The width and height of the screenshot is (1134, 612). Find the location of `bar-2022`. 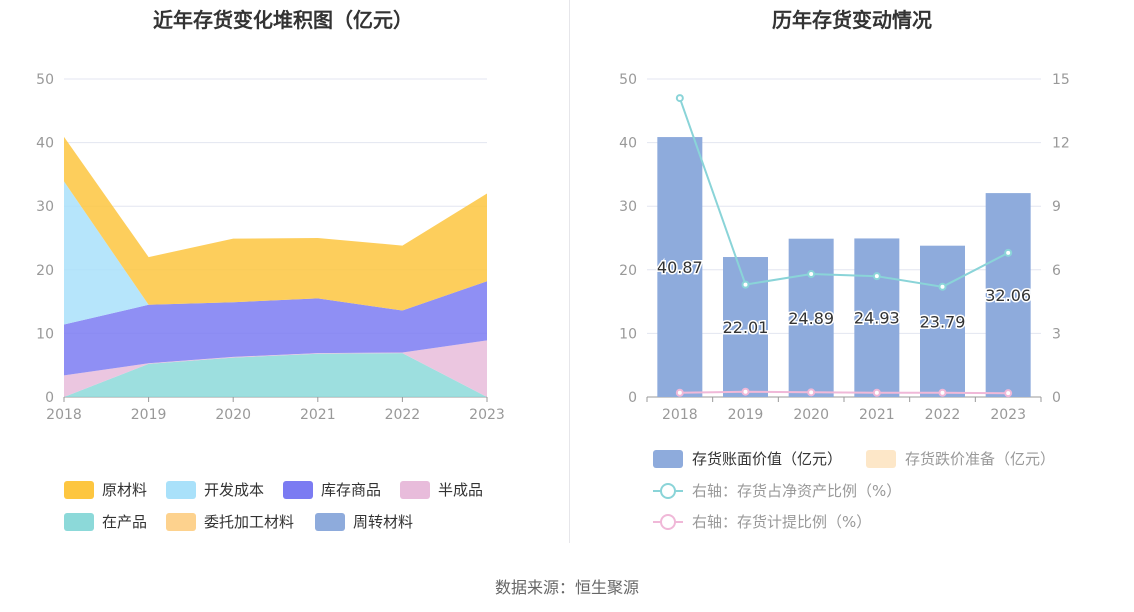

bar-2022 is located at coordinates (942, 321).